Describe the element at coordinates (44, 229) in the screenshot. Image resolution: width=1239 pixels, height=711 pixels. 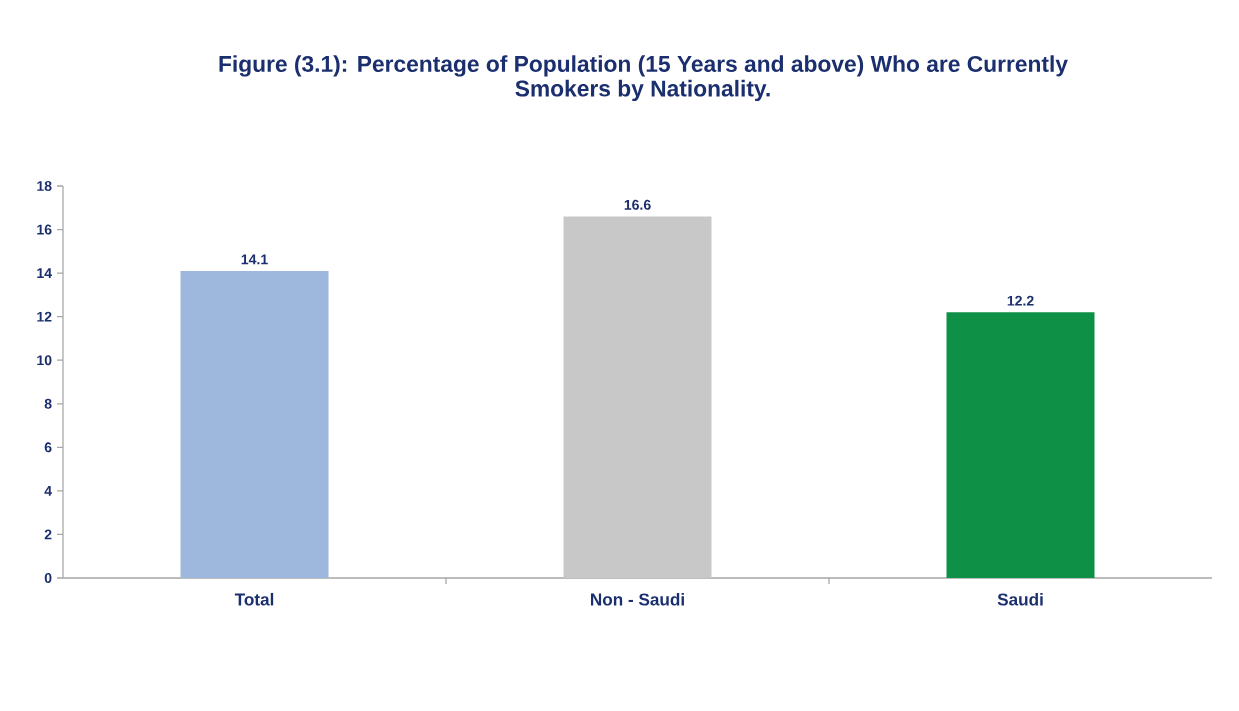
I see `y-tick-label: 16` at that location.